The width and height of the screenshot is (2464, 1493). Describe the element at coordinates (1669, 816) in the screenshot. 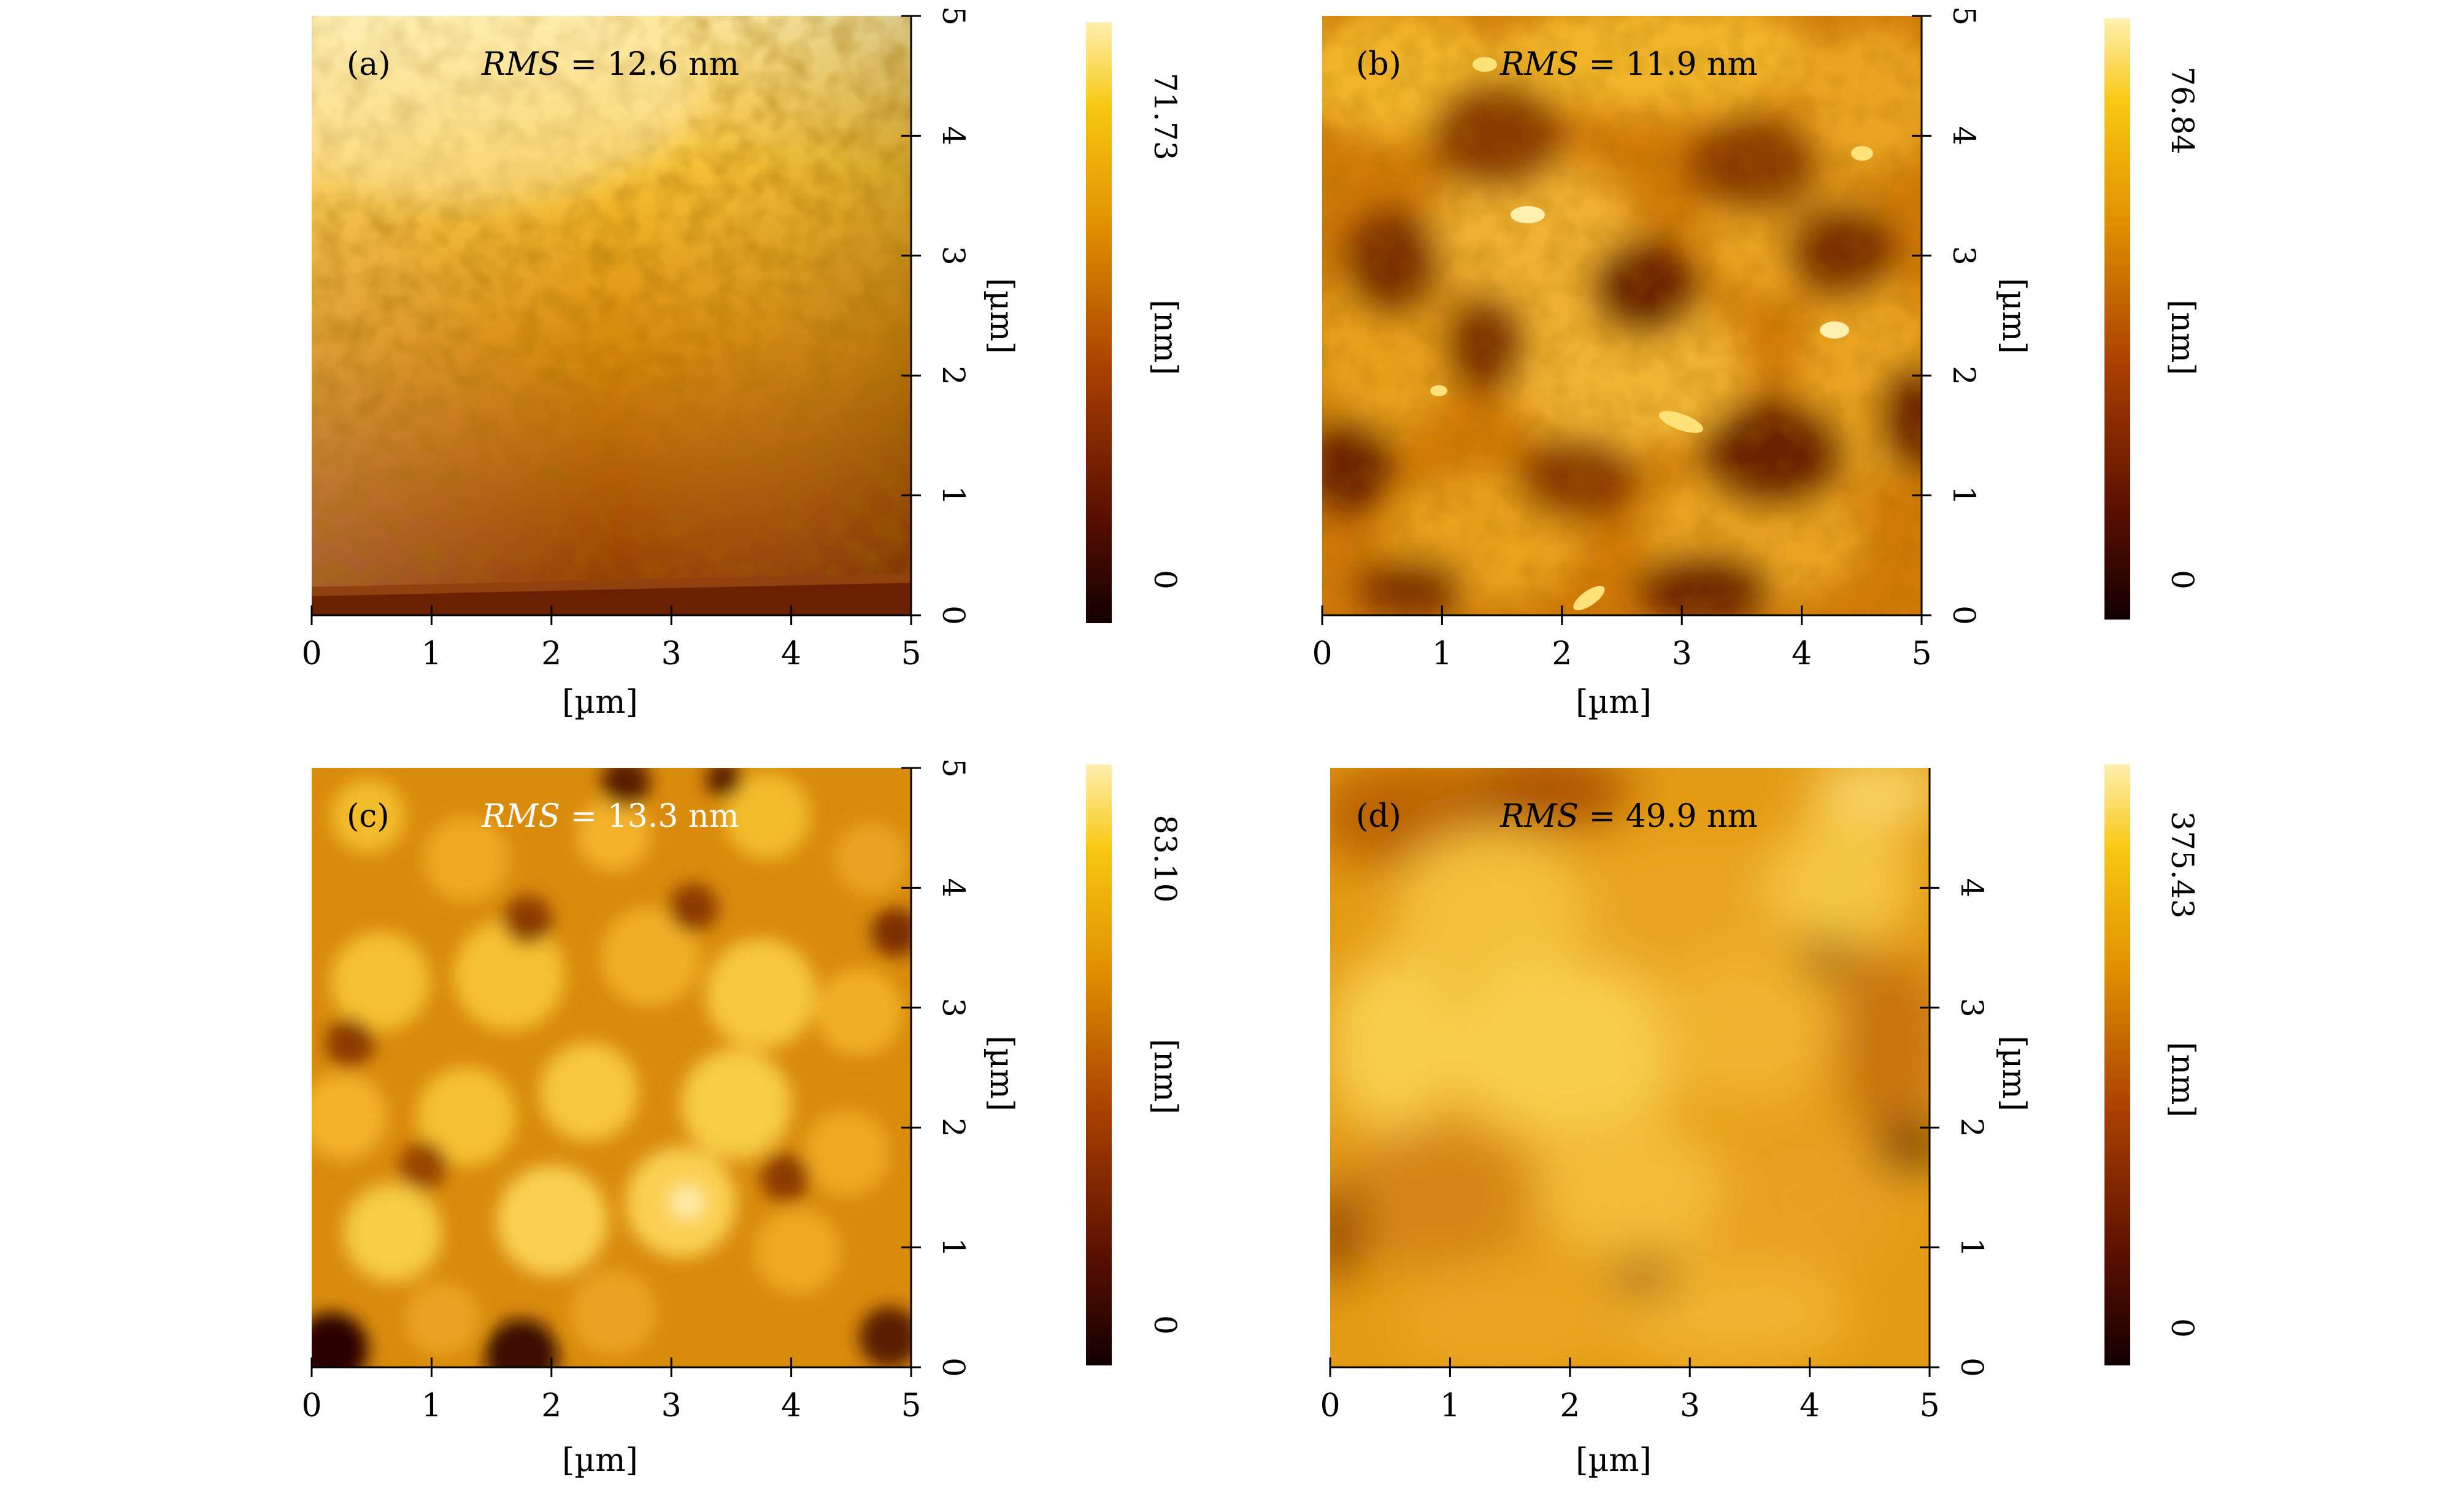

I see `rms-number-d: = 49.9 nm` at that location.